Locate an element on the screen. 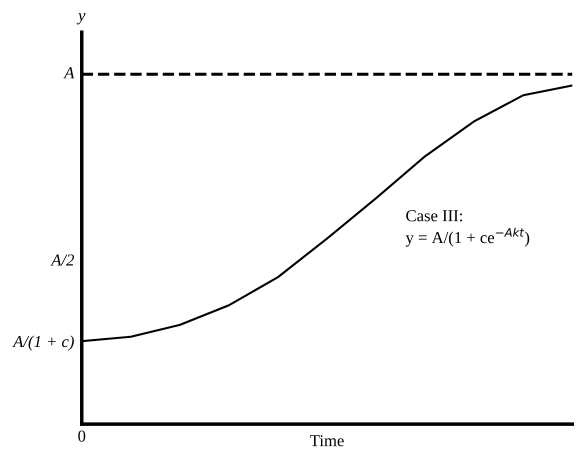  ref-line-label: A is located at coordinates (68, 72).